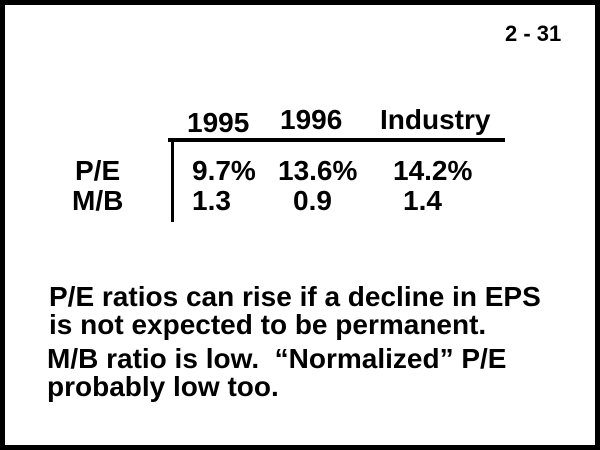 Image resolution: width=600 pixels, height=450 pixels. I want to click on table-left-rule, so click(172, 181).